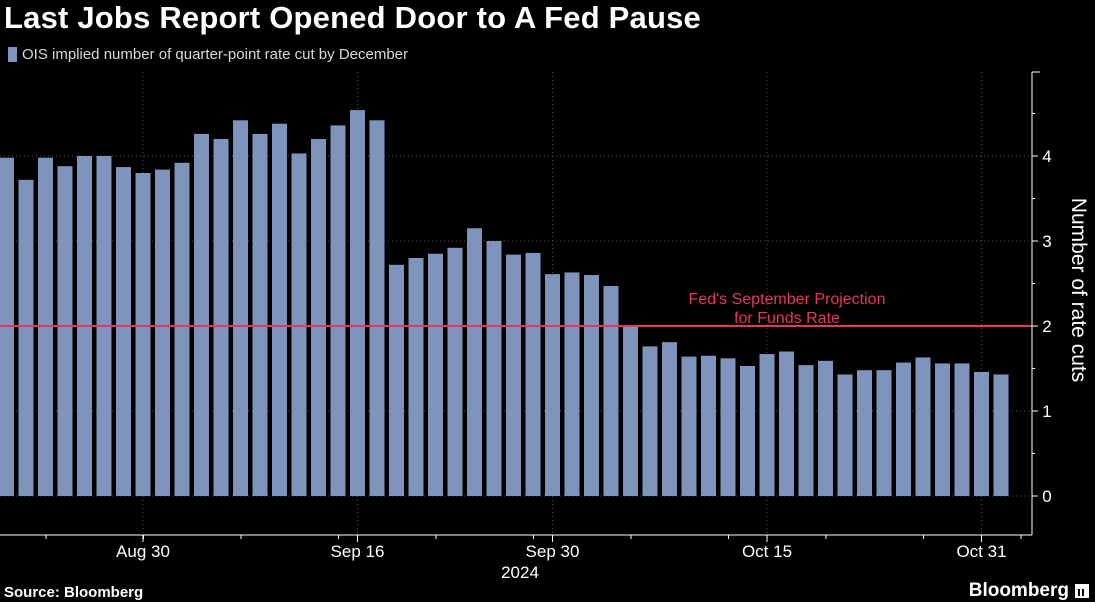 The image size is (1095, 602). I want to click on x-tick-label: Oct 15, so click(767, 551).